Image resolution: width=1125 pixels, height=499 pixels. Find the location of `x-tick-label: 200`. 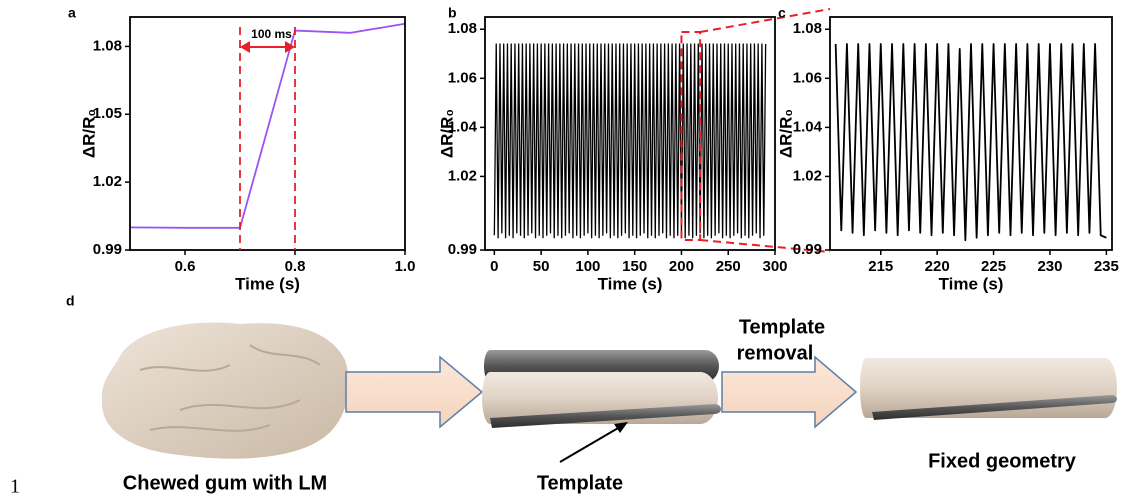

x-tick-label: 200 is located at coordinates (681, 266).